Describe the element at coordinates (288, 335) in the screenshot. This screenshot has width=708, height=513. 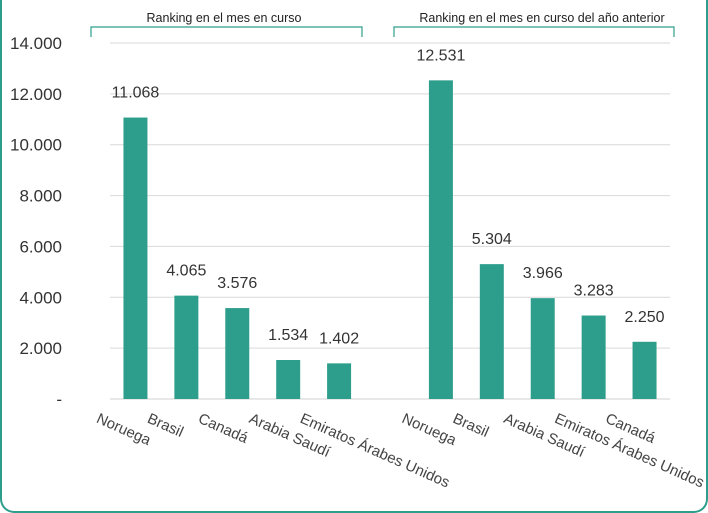
I see `data-label: 1.534` at that location.